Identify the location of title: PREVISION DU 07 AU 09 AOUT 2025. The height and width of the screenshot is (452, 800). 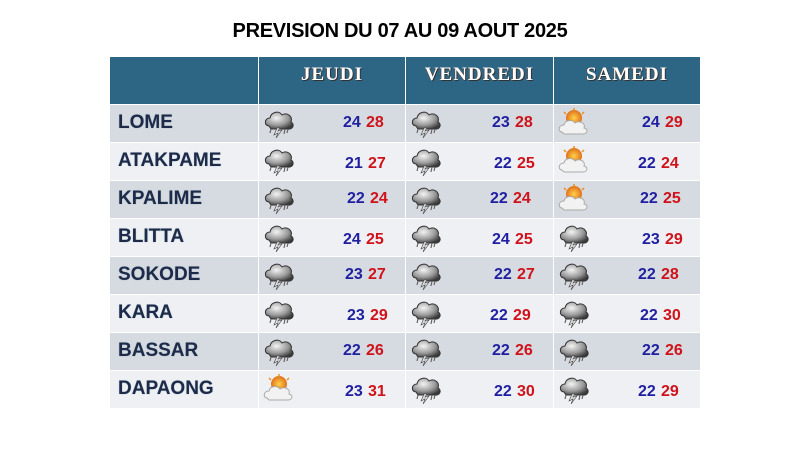
(400, 31).